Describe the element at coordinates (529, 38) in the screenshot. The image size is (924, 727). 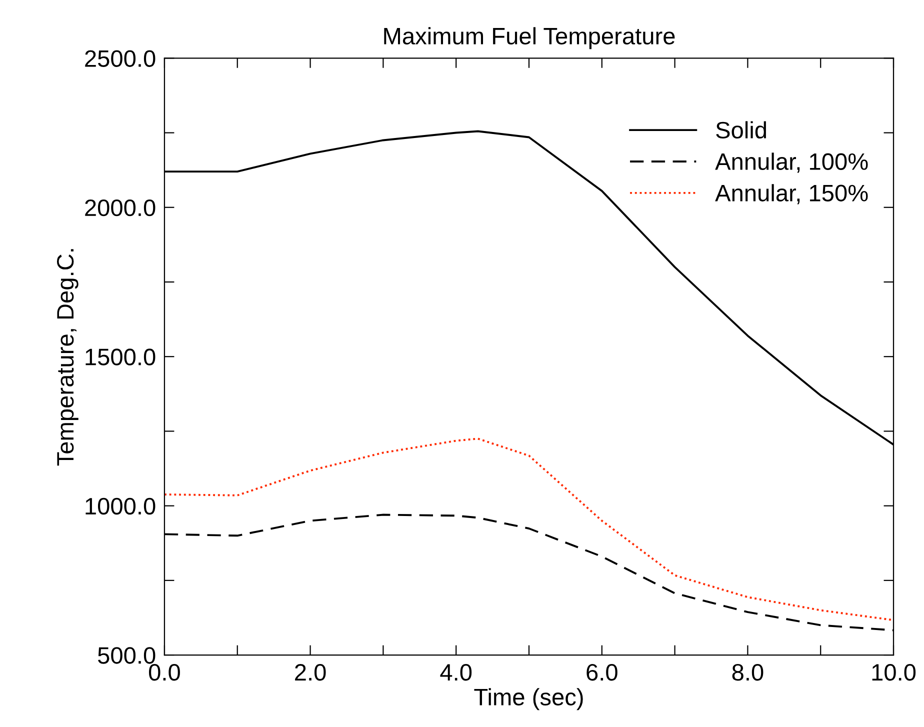
I see `chart-title: Maximum Fuel Temperature` at that location.